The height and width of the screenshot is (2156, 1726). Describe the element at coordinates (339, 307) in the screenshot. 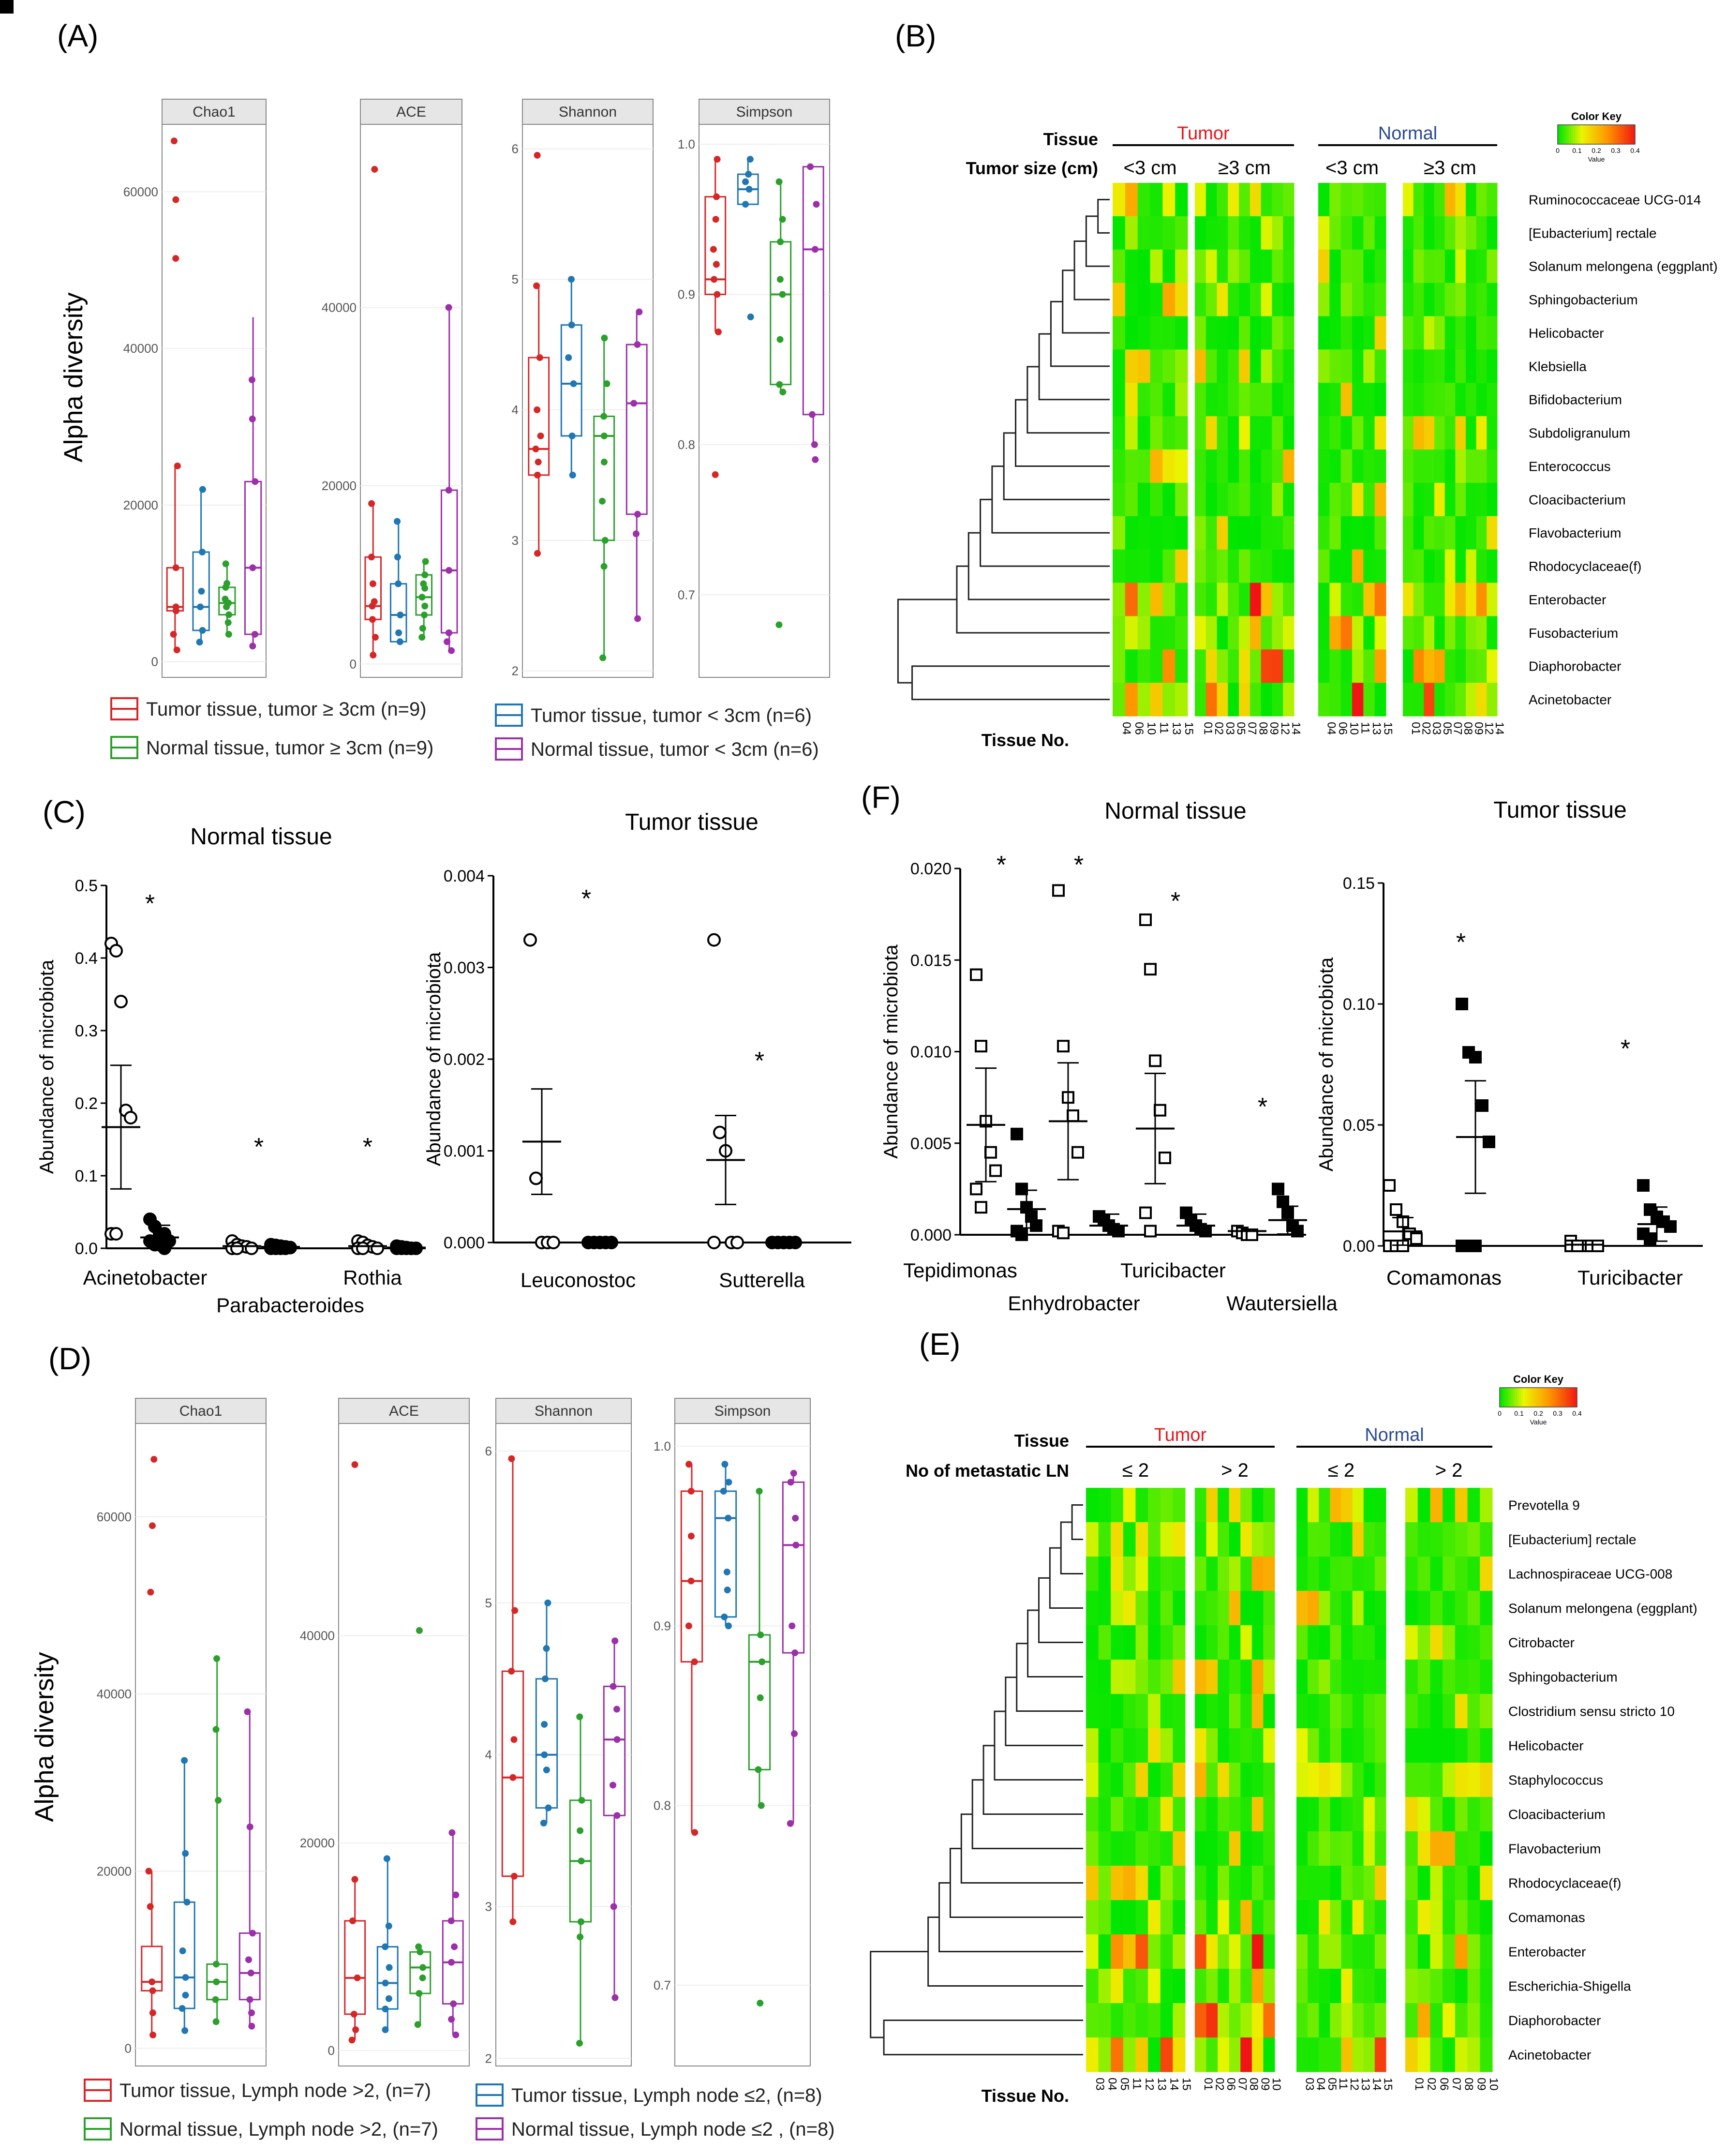

I see `tick-label: 40000` at that location.